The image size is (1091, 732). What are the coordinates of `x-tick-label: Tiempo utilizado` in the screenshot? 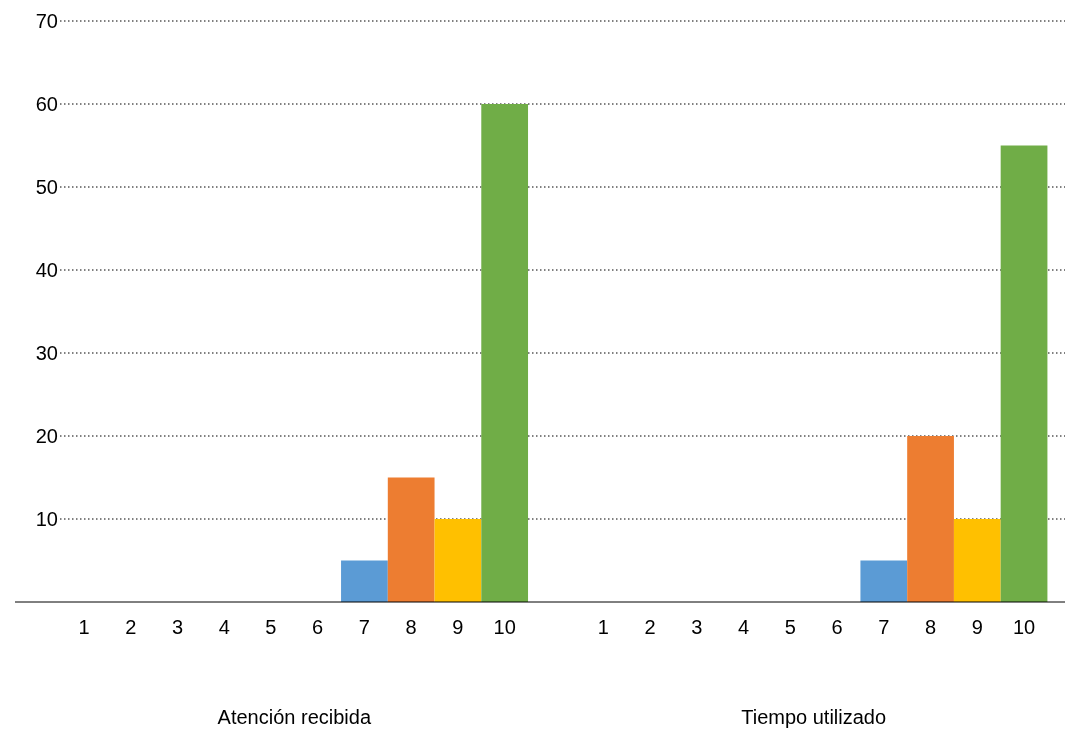 It's located at (814, 717).